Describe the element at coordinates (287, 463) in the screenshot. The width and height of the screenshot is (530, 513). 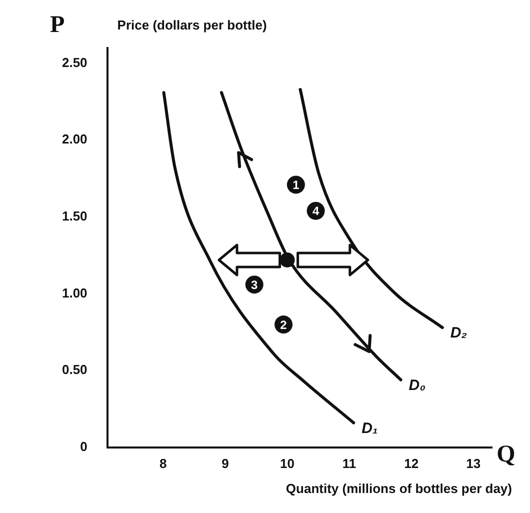
I see `x-tick-label: 10` at that location.